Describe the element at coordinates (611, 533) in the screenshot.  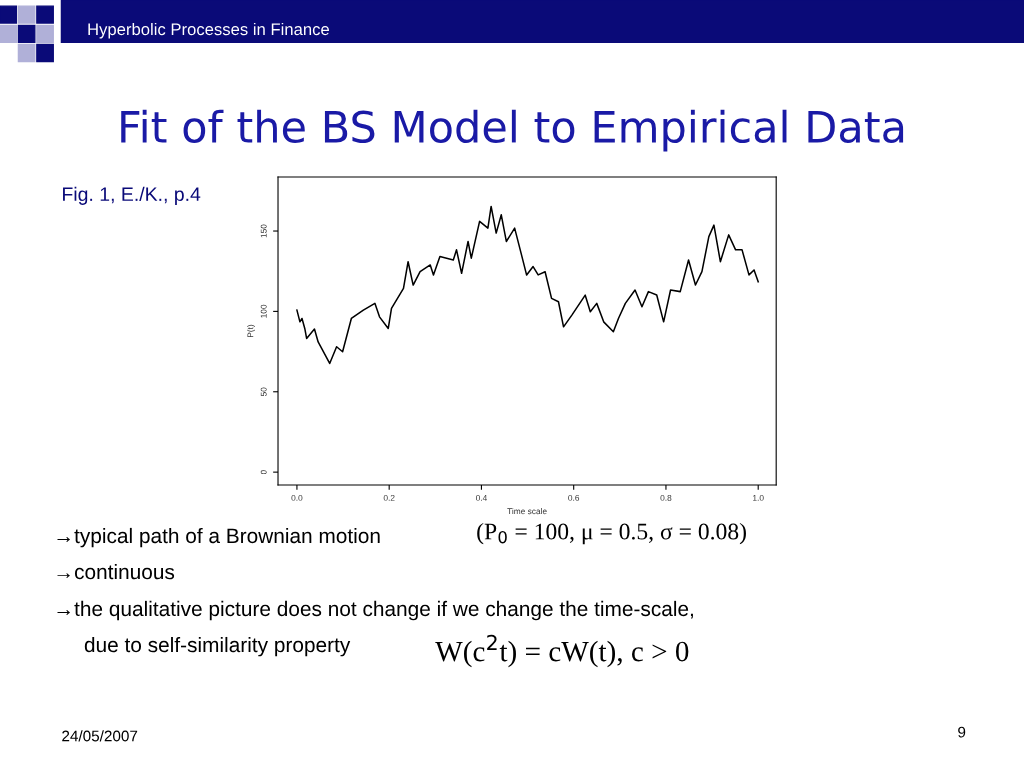
I see `text: (P$_{0}$ = 100, μ = 0.5, σ = 0.08)` at that location.